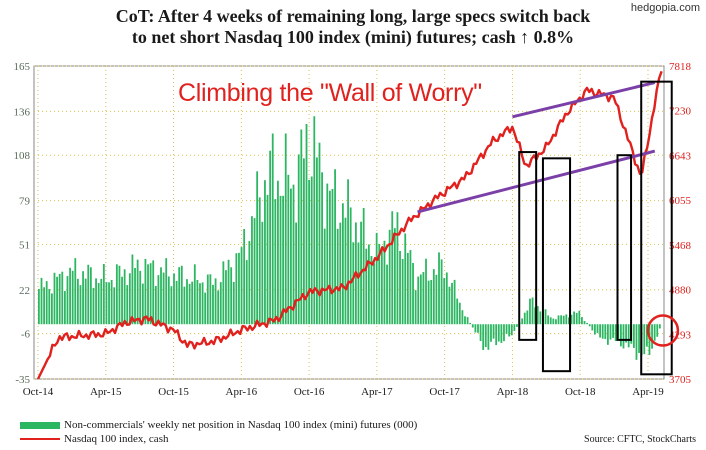  What do you see at coordinates (242, 392) in the screenshot?
I see `x-axis-tick-label: Apr-16` at bounding box center [242, 392].